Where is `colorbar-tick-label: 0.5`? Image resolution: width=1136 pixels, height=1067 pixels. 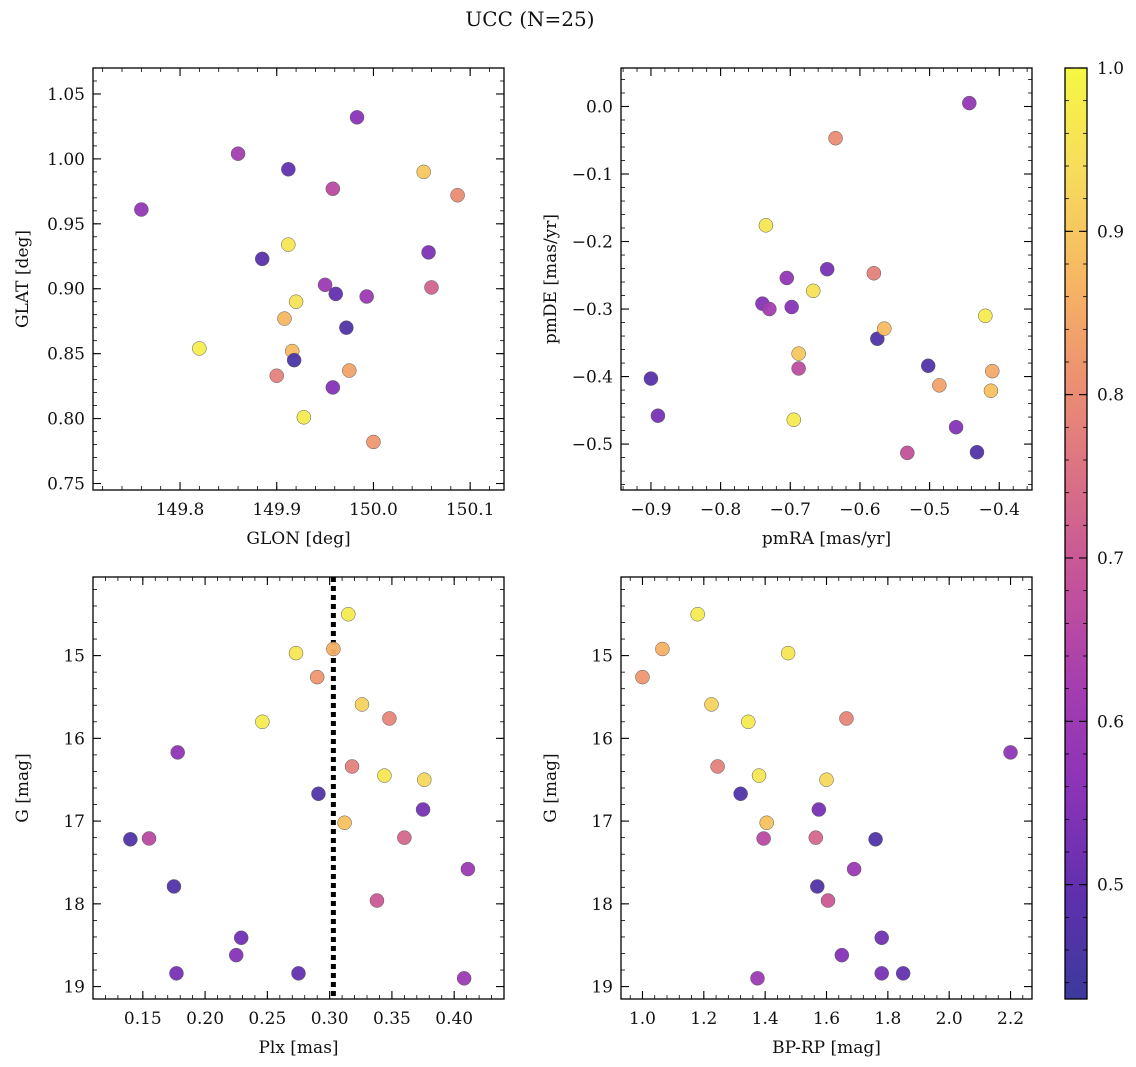 colorbar-tick-label: 0.5 is located at coordinates (1110, 886).